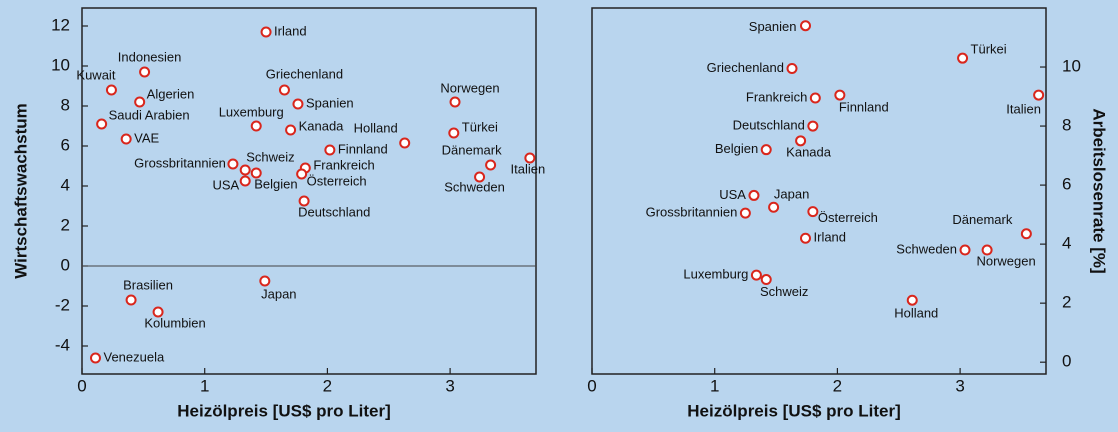 The image size is (1118, 432). What do you see at coordinates (174, 322) in the screenshot?
I see `point-label: Kolumbien` at bounding box center [174, 322].